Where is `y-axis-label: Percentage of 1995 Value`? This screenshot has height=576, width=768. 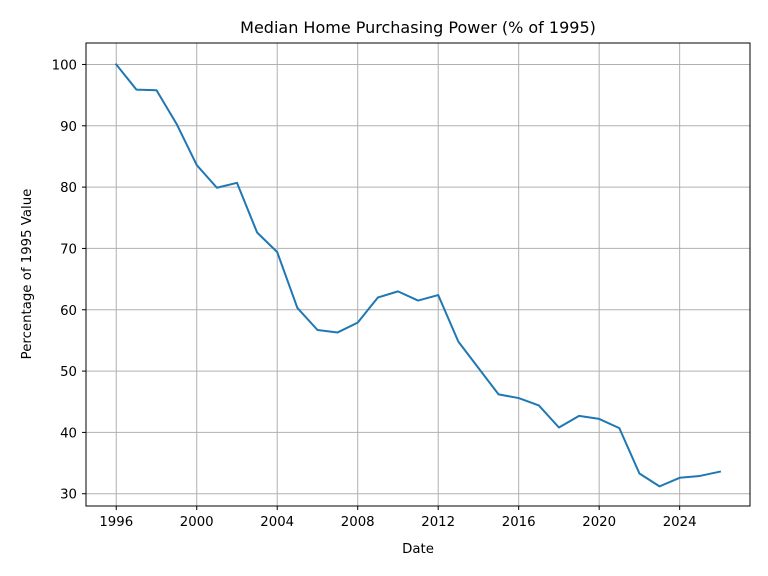 y-axis-label: Percentage of 1995 Value is located at coordinates (27, 274).